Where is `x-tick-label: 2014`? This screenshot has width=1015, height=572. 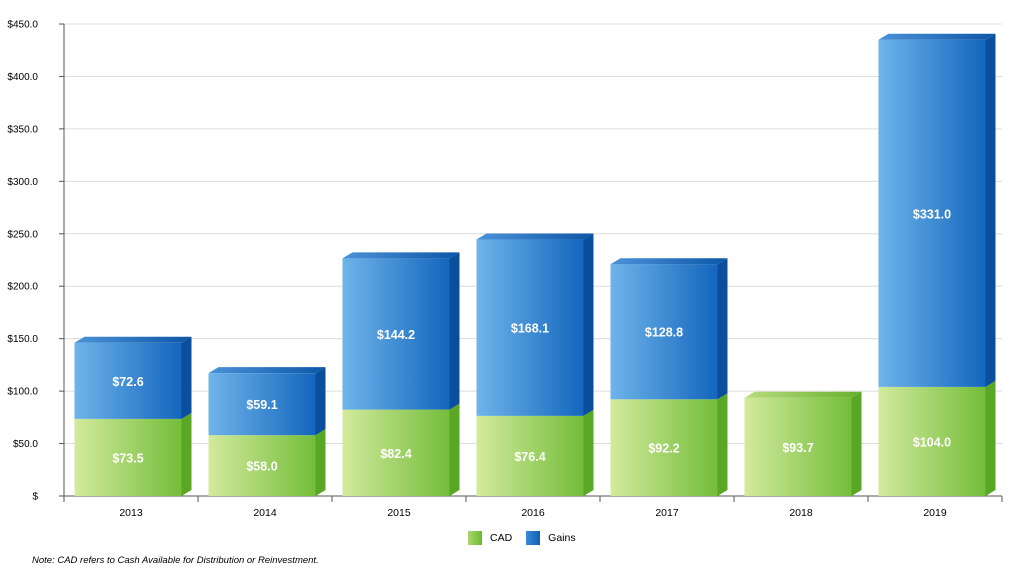
x-tick-label: 2014 is located at coordinates (265, 513).